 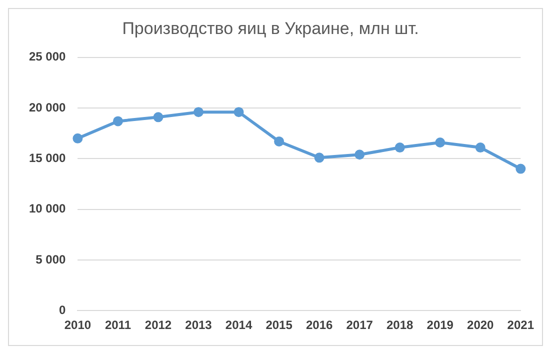 I want to click on x-tick-label: 2013, so click(x=198, y=325).